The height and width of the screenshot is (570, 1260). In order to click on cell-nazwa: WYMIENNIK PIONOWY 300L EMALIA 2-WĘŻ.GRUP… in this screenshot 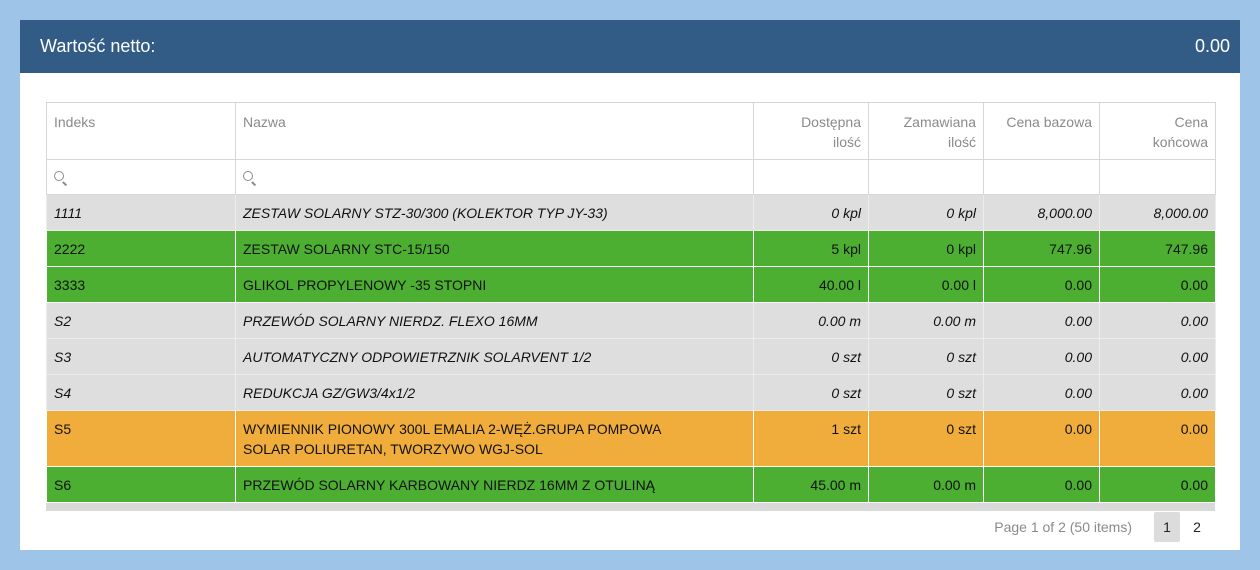, I will do `click(494, 438)`.